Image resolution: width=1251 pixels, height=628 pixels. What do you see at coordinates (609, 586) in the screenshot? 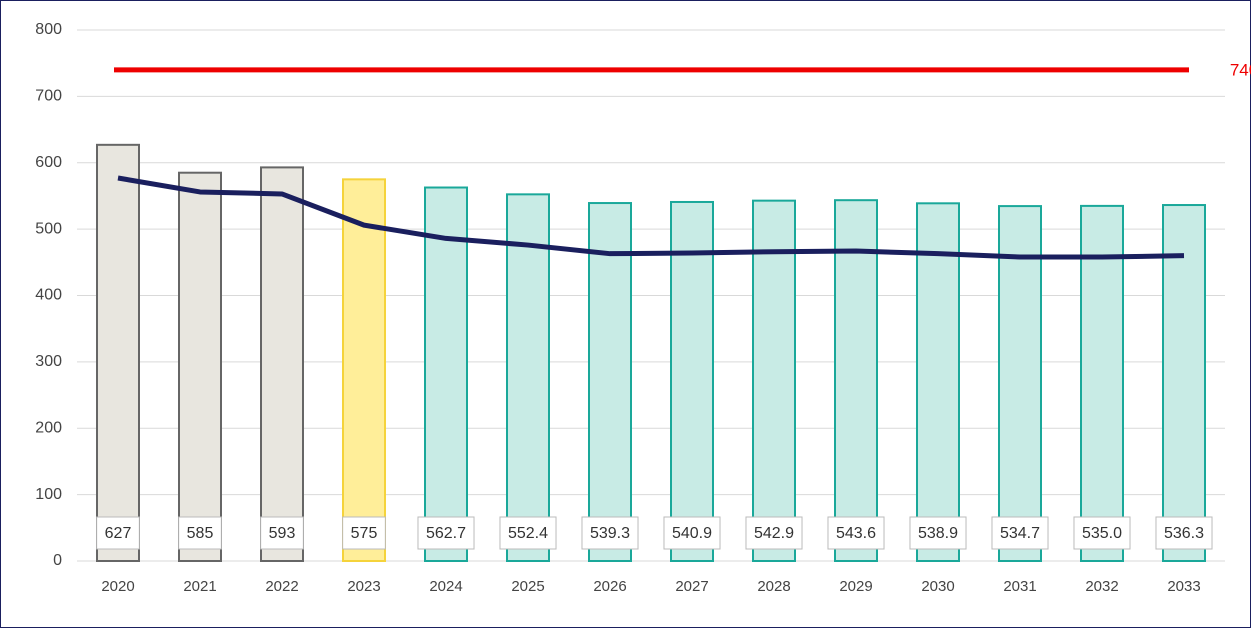
I see `x-tick-label: 2026` at bounding box center [609, 586].